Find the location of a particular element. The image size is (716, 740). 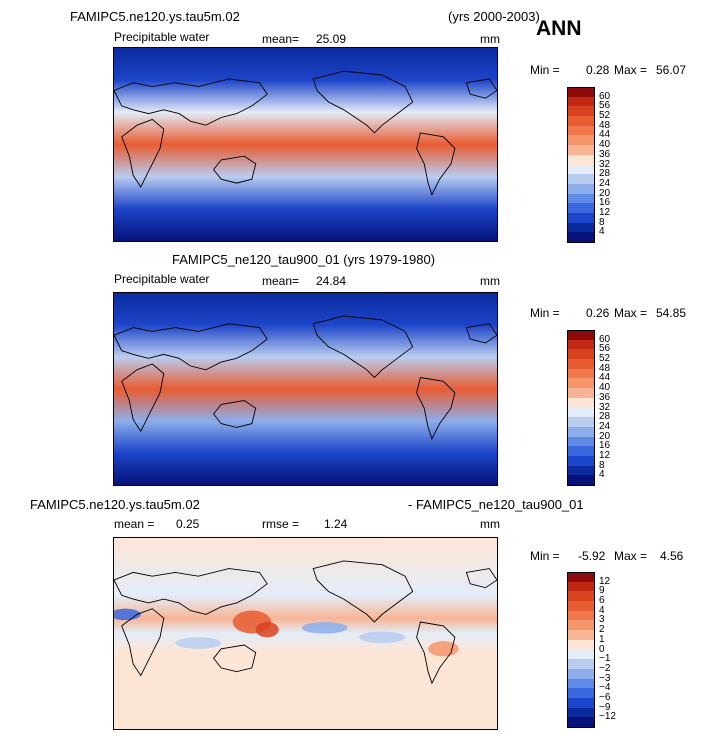

panel2-variable: Precipitable water is located at coordinates (162, 279).